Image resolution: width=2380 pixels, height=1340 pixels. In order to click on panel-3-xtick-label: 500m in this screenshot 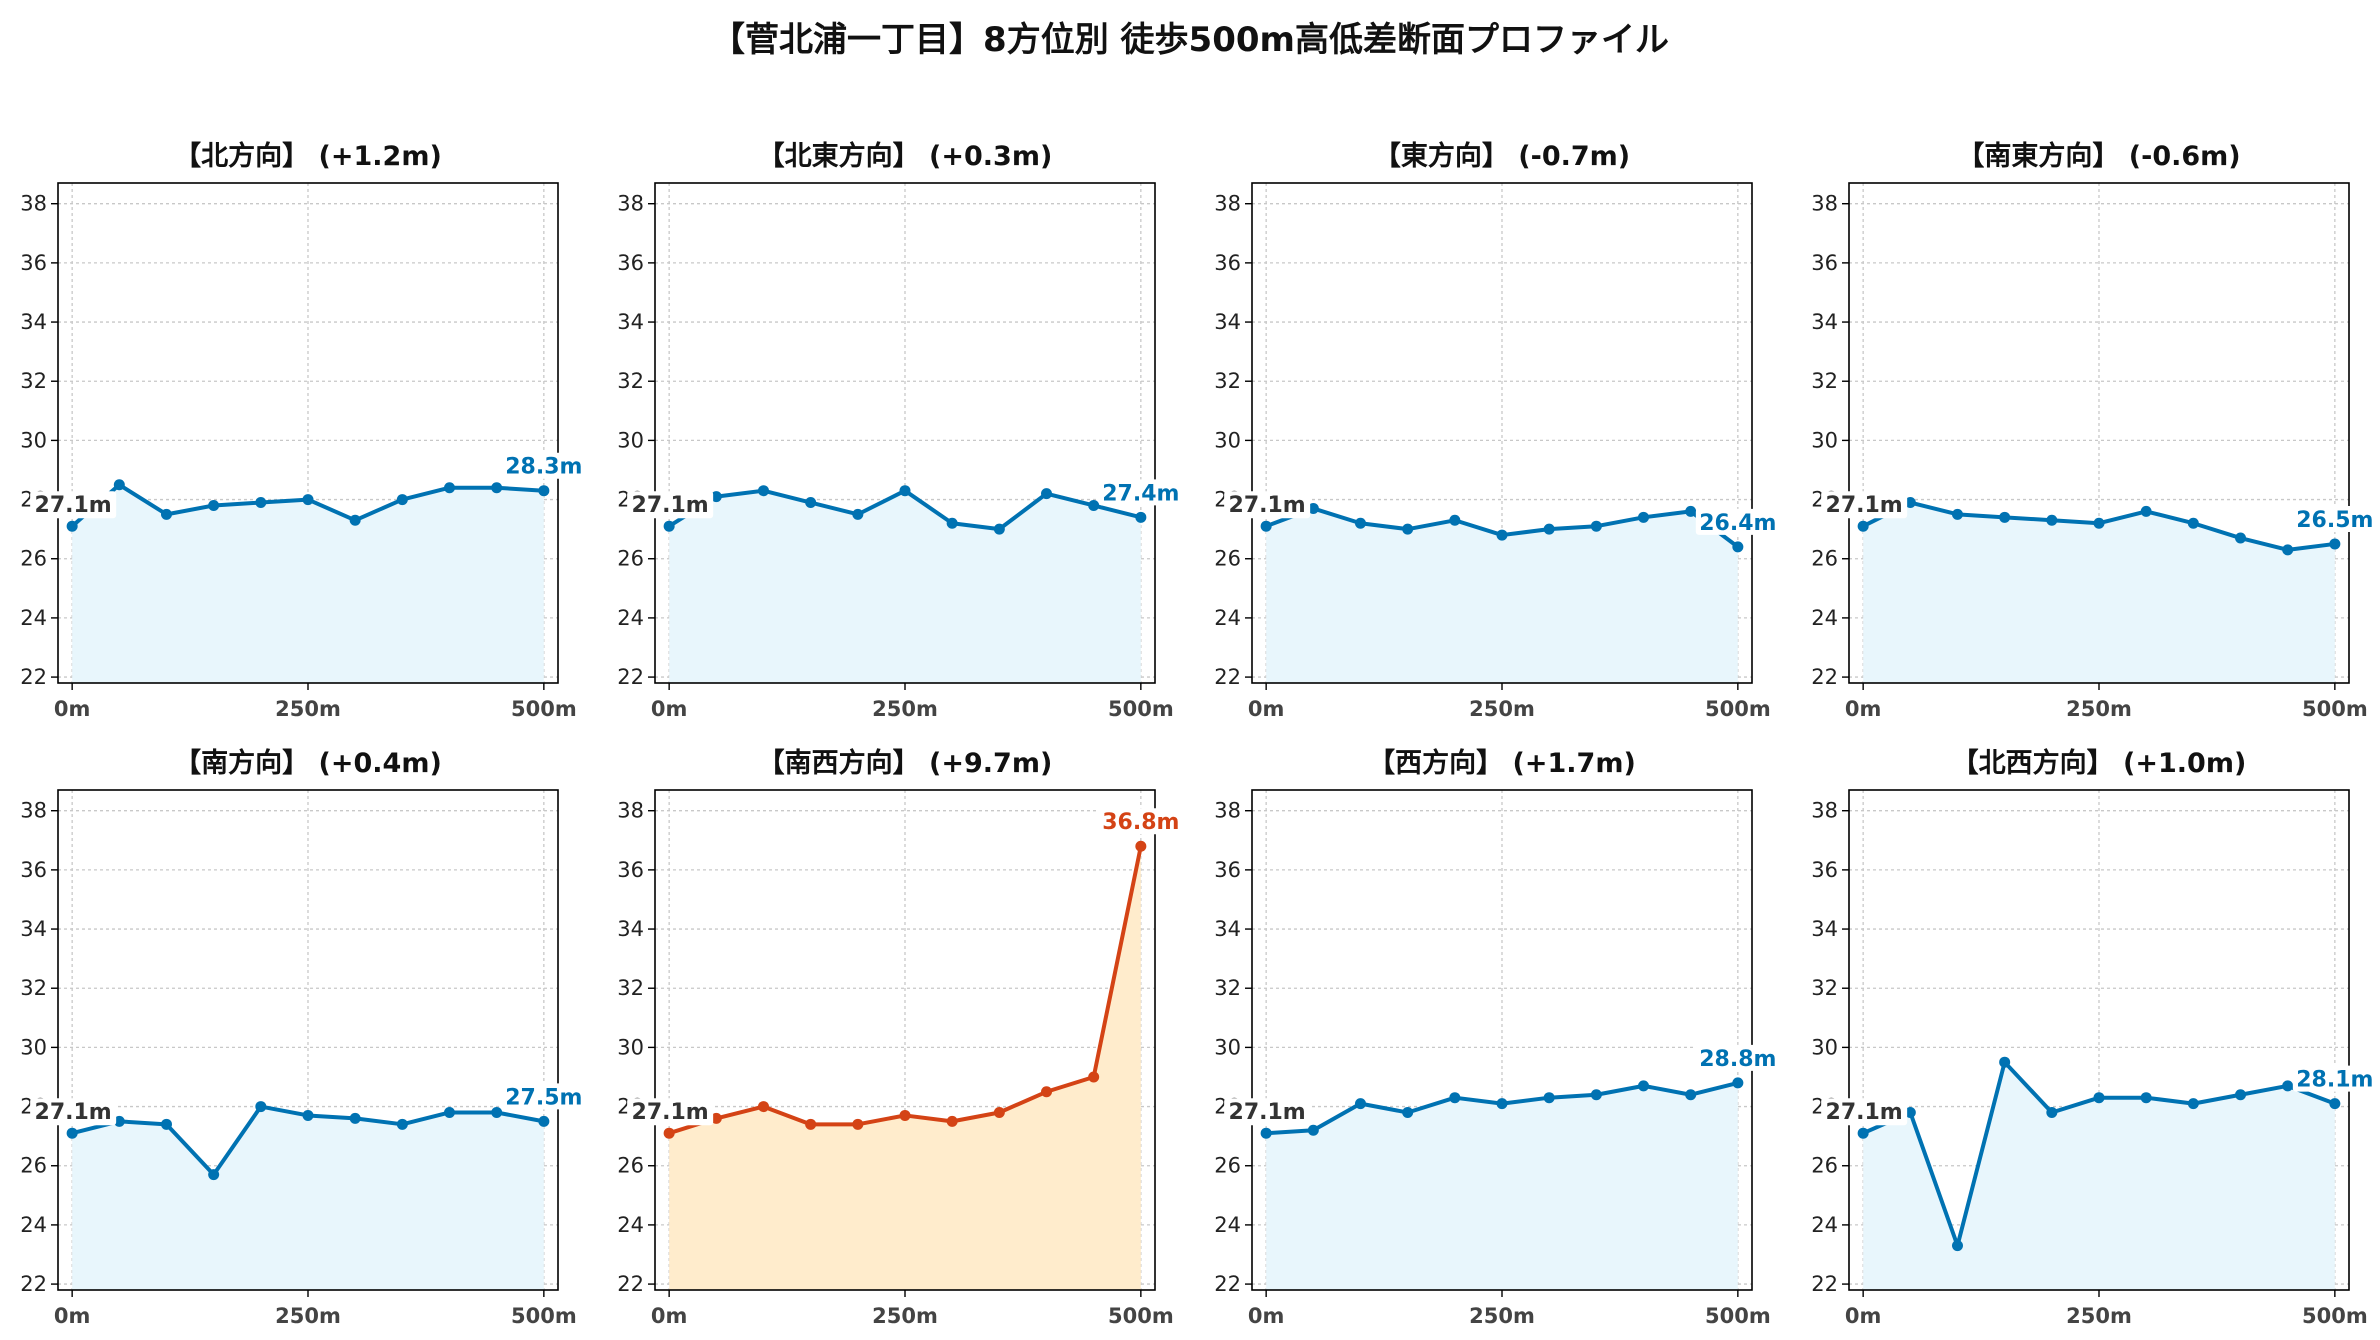, I will do `click(1738, 709)`.